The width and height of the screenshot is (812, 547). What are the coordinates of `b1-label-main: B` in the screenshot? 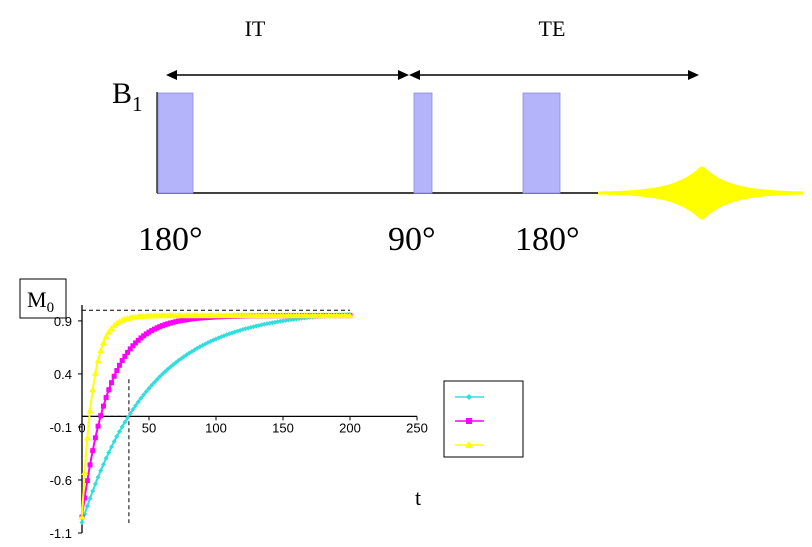 It's located at (122, 93).